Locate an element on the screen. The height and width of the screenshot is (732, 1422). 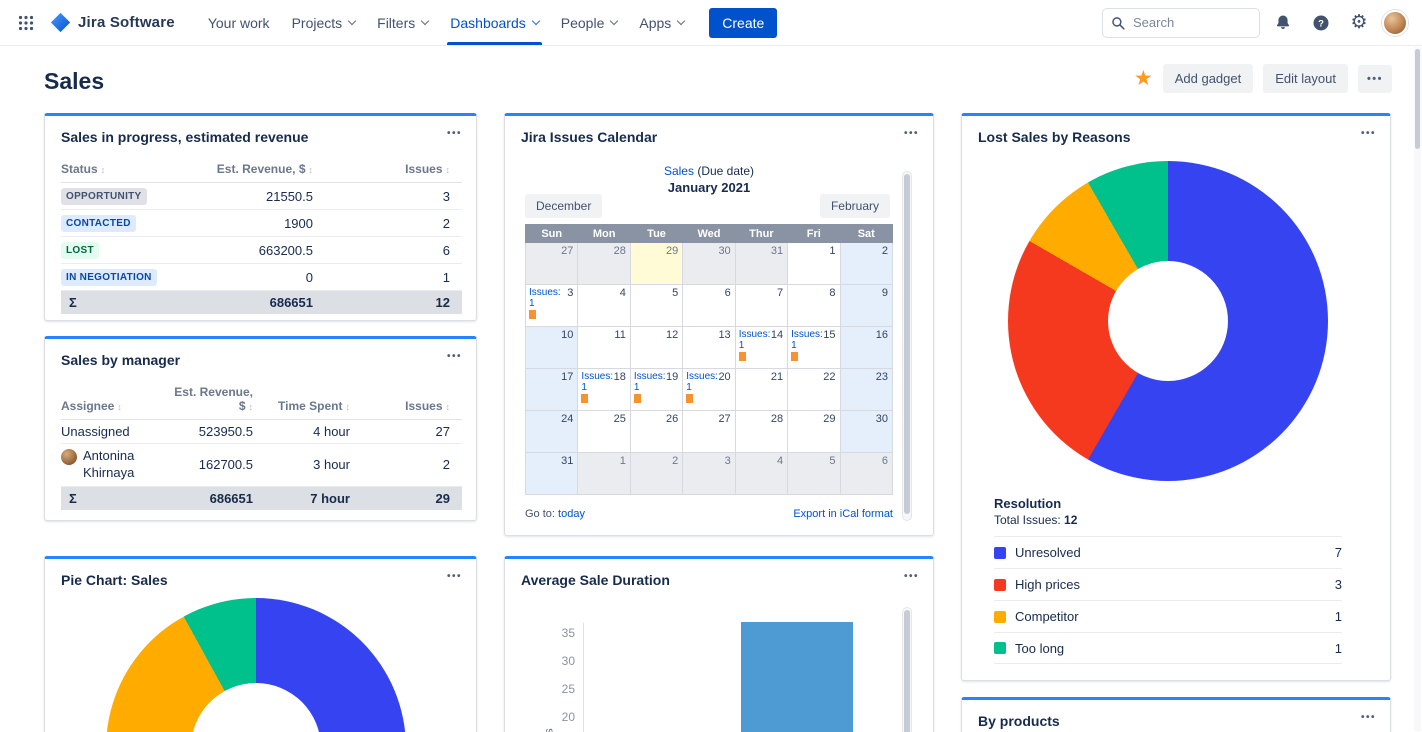
page-more-button: ••• is located at coordinates (1374, 78).